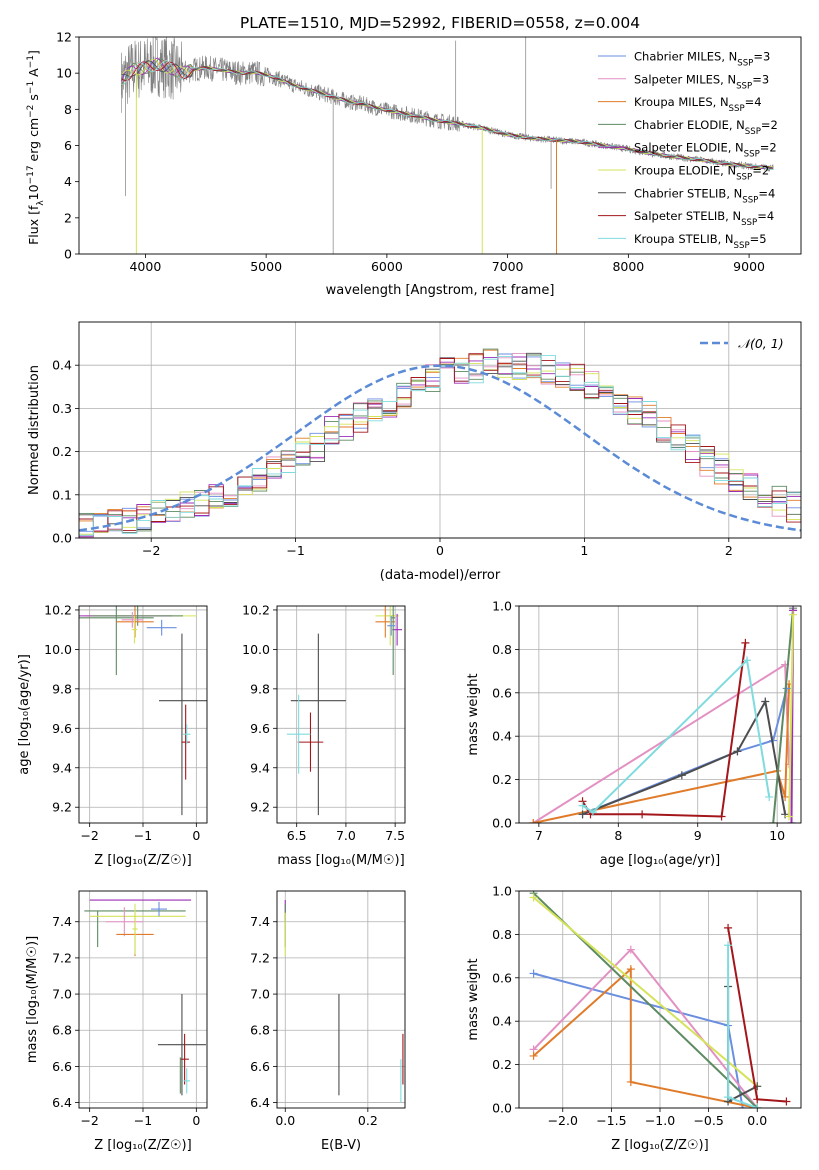 The image size is (819, 1170). Describe the element at coordinates (64, 37) in the screenshot. I see `y-tick-label: 12` at that location.